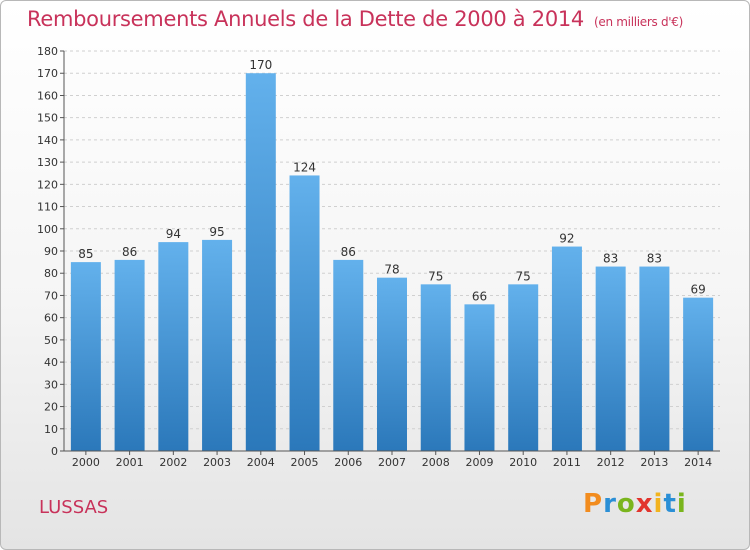 This screenshot has height=550, width=750. Describe the element at coordinates (567, 462) in the screenshot. I see `x-tick-label: 2011` at that location.